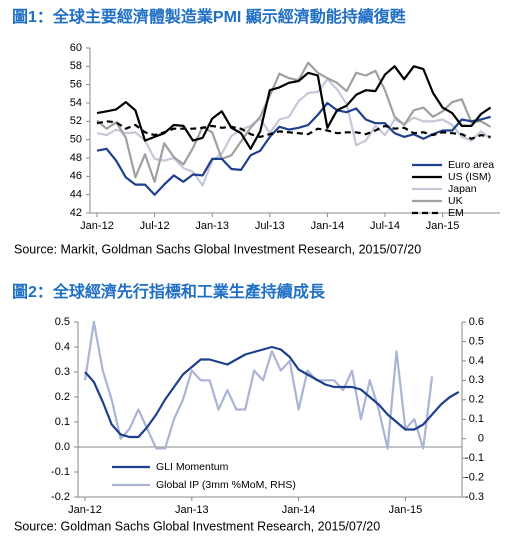 The image size is (516, 540). What do you see at coordinates (76, 158) in the screenshot?
I see `y-tick-label: 48` at bounding box center [76, 158].